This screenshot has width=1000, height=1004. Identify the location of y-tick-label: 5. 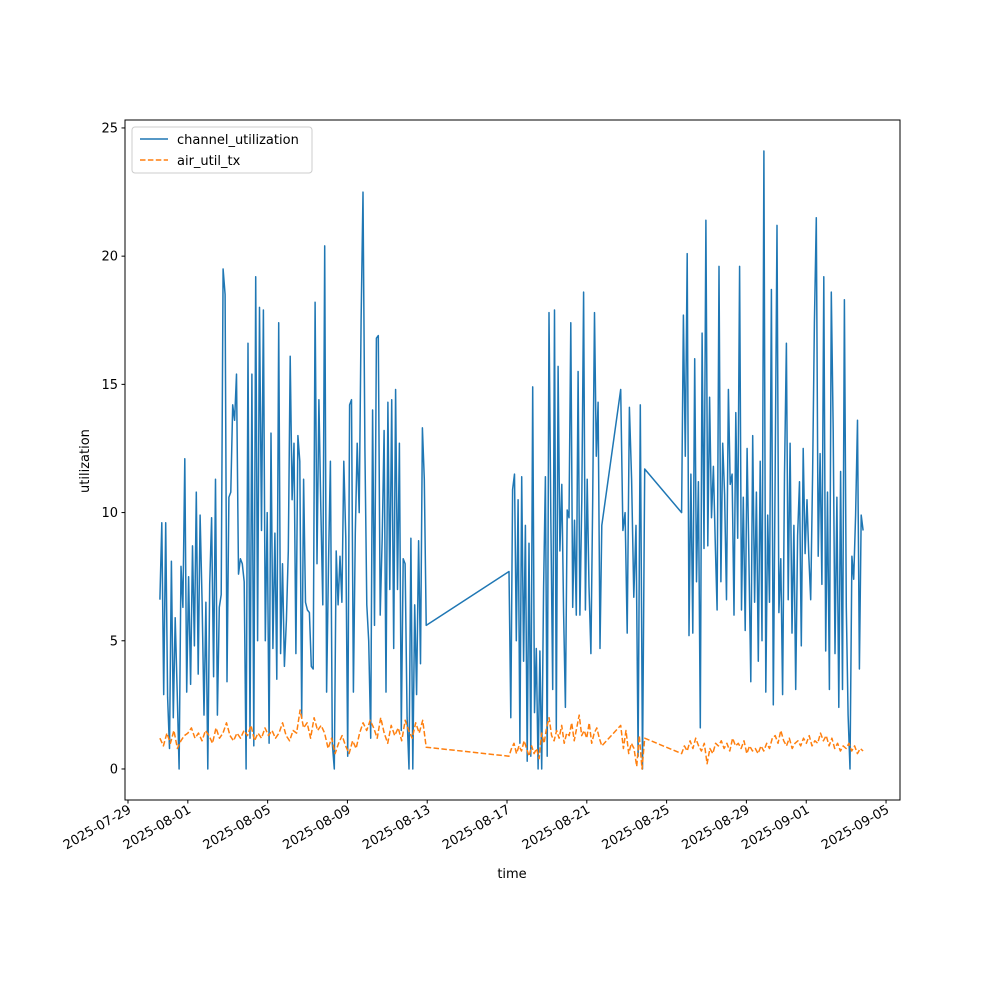
(114, 641).